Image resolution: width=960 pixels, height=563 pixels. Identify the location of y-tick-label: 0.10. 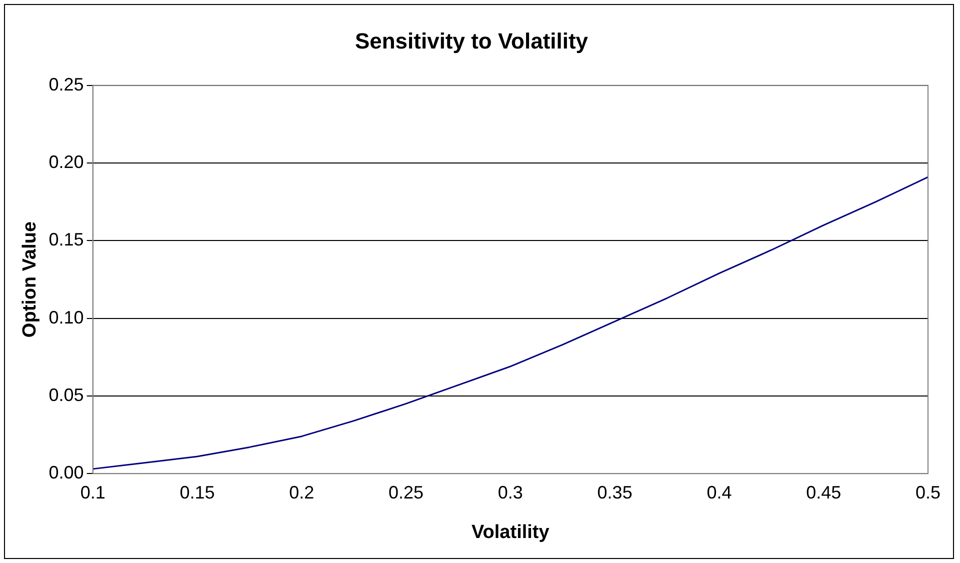
(66, 317).